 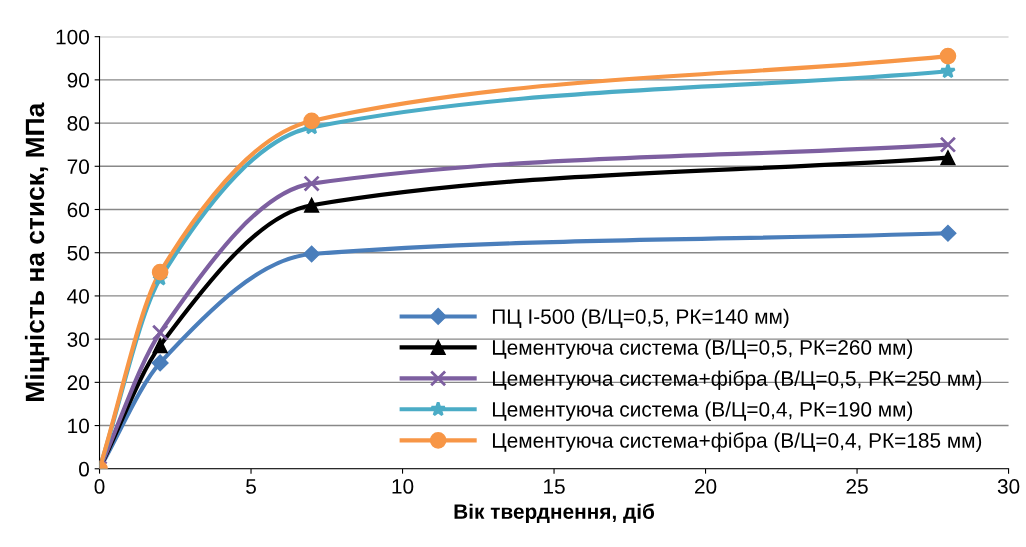 What do you see at coordinates (554, 513) in the screenshot?
I see `x-axis-title: Вік тверднення, діб` at bounding box center [554, 513].